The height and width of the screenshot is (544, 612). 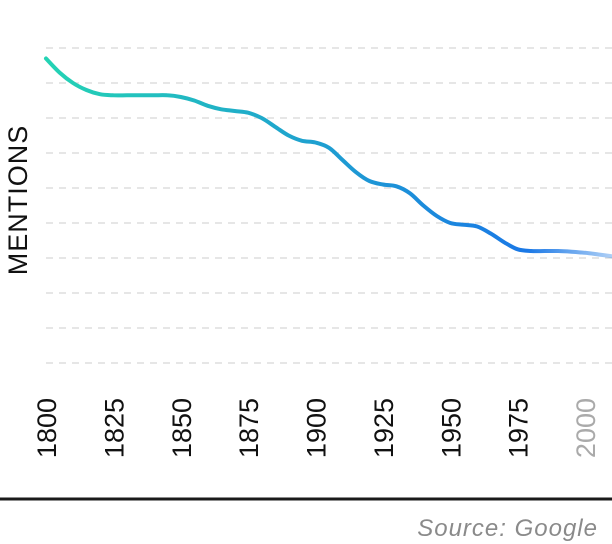 What do you see at coordinates (182, 428) in the screenshot?
I see `x-tick-label: 1850` at bounding box center [182, 428].